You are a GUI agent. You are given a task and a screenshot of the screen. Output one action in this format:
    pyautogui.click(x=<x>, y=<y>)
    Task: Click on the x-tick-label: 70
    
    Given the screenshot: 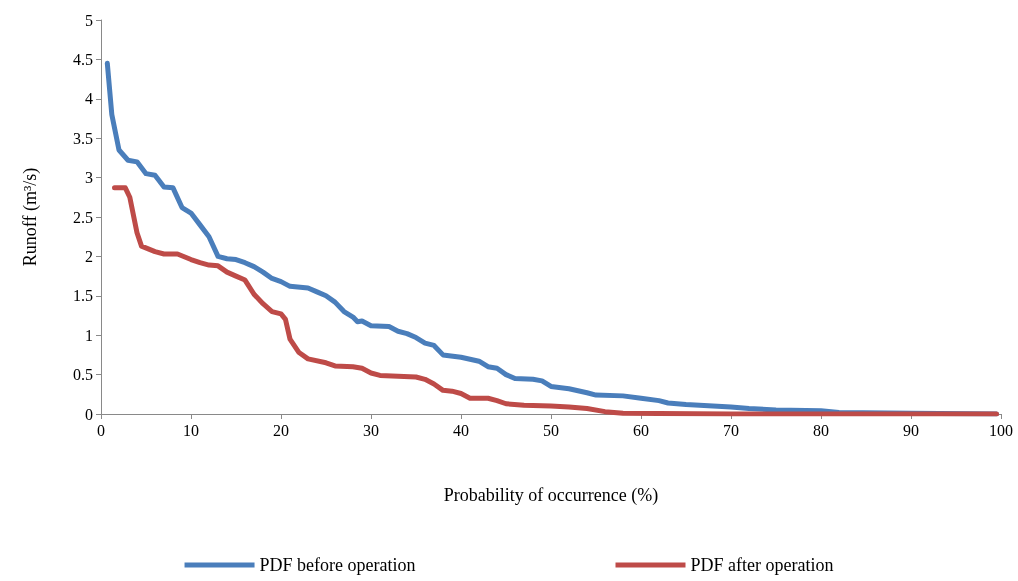 What is the action you would take?
    pyautogui.click(x=731, y=430)
    